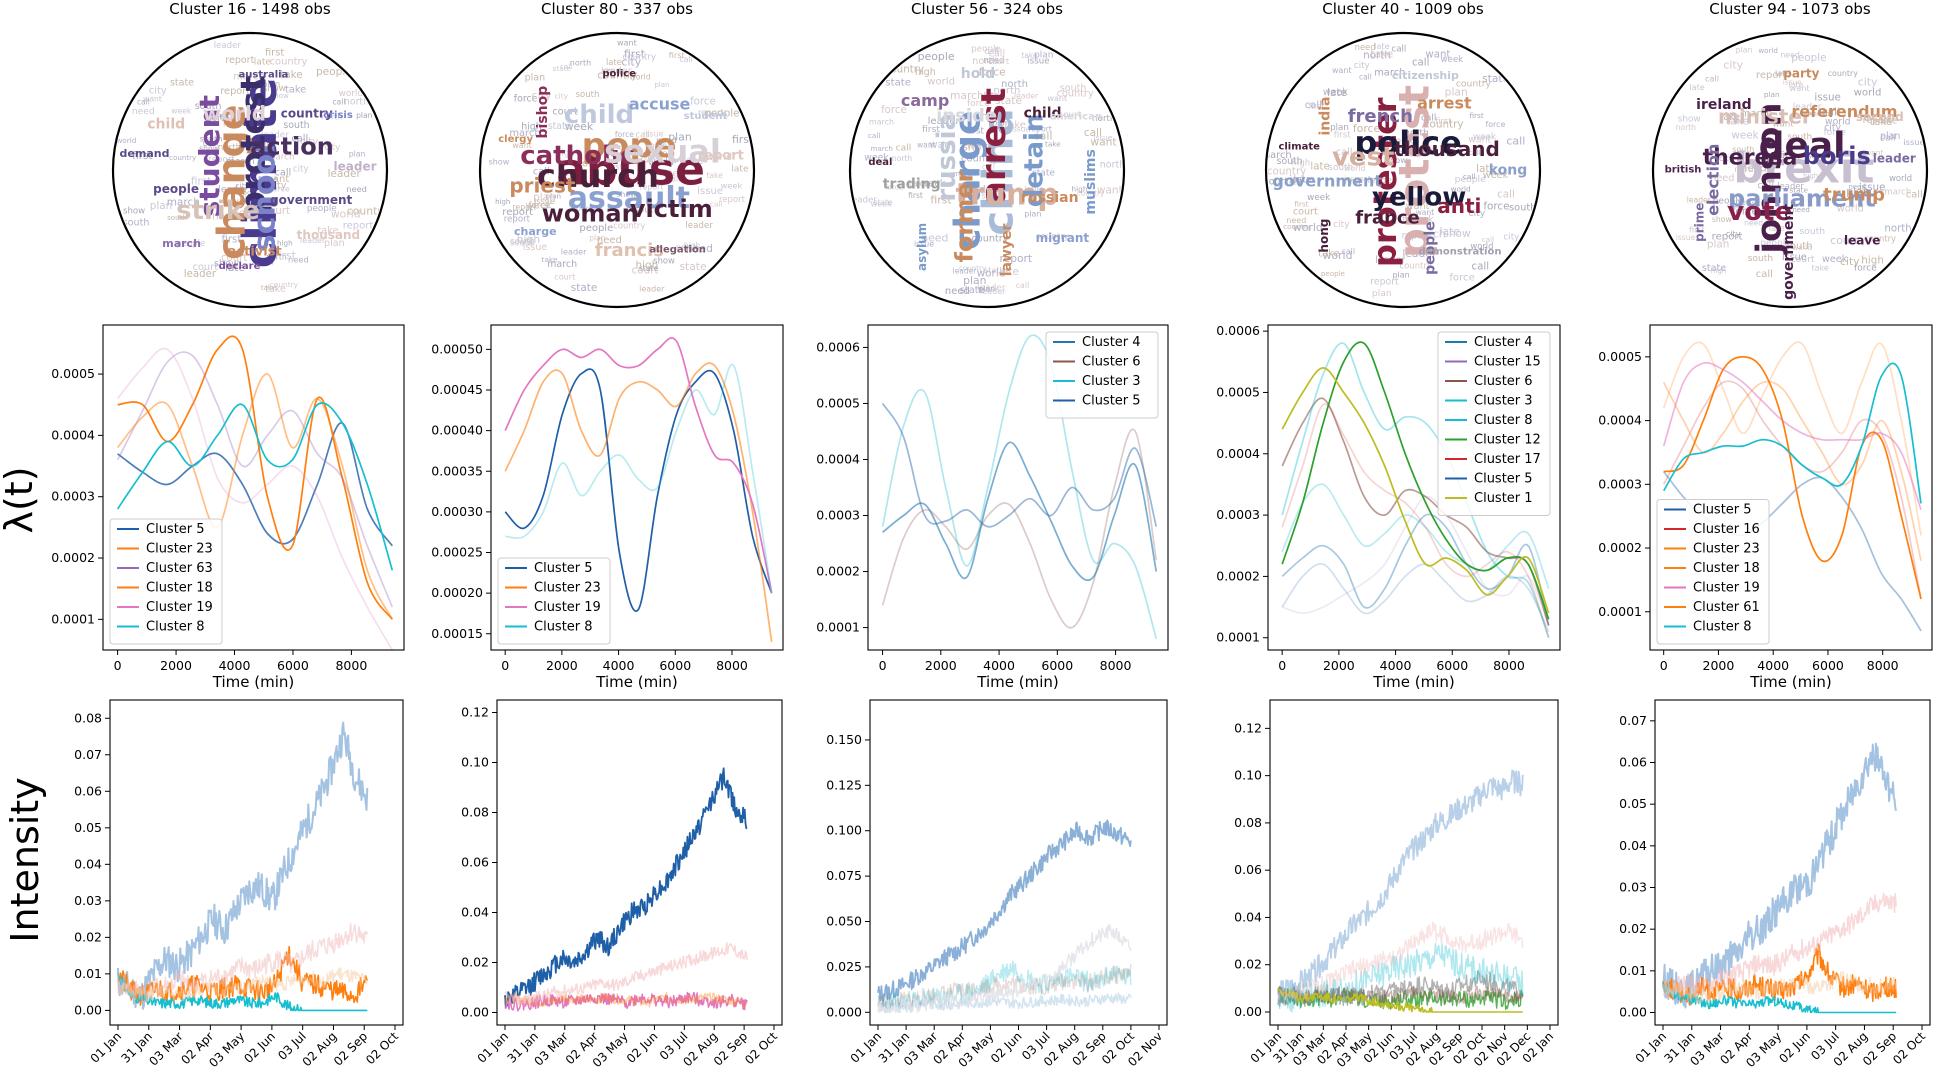  What do you see at coordinates (265, 198) in the screenshot?
I see `wordcloud-word: school` at bounding box center [265, 198].